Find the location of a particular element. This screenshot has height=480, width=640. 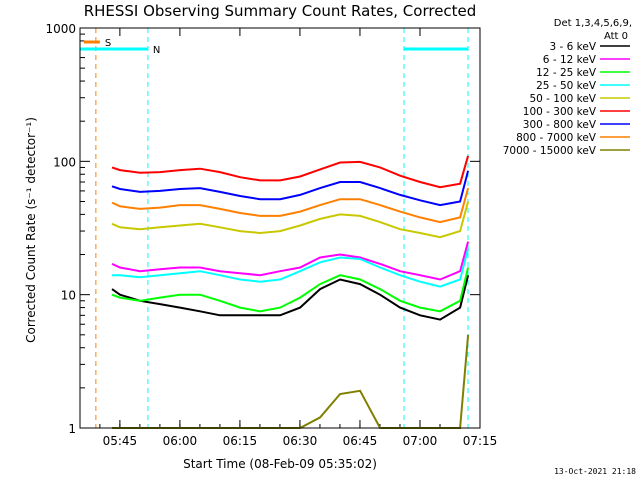

x-tick-label-1: 06:00 is located at coordinates (180, 441).